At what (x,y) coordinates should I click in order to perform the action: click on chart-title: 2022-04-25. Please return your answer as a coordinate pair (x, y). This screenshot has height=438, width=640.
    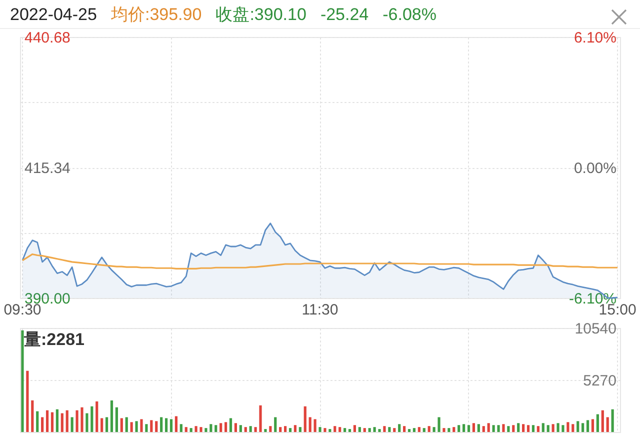
    Looking at the image, I should click on (53, 14).